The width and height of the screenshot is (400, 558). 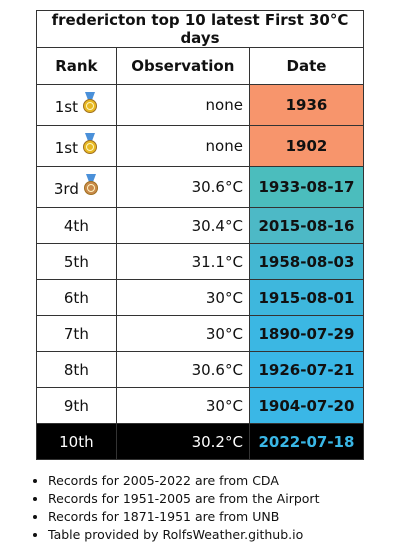 I want to click on observation-cell: 30.2°C, so click(x=182, y=441).